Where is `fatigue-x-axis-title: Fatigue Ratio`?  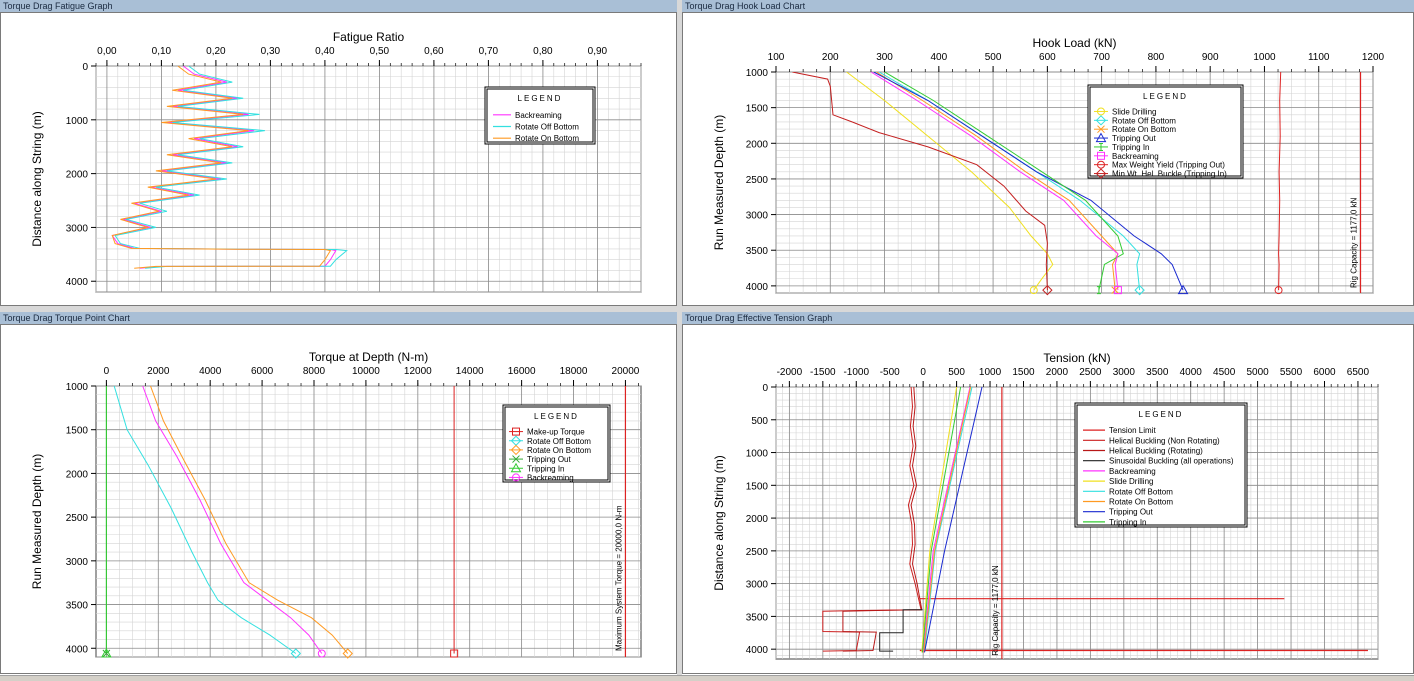 fatigue-x-axis-title: Fatigue Ratio is located at coordinates (369, 37).